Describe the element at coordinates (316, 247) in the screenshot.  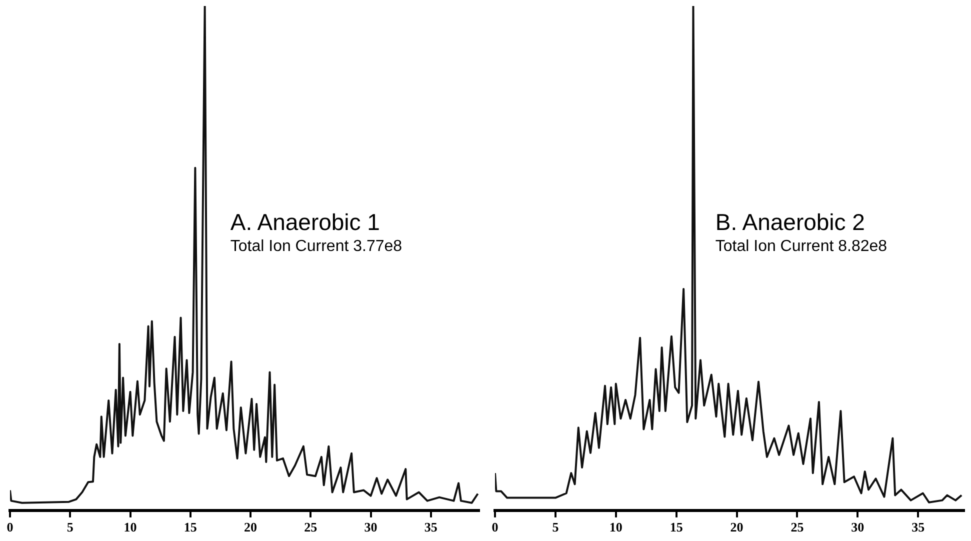
I see `text: Total Ion Current 3.77e8` at that location.